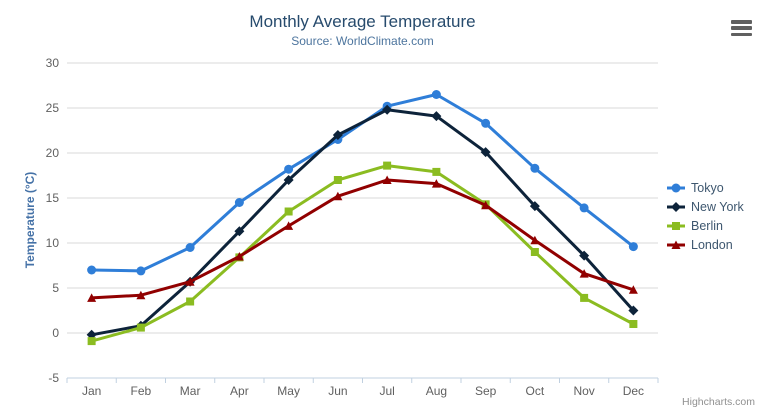  Describe the element at coordinates (583, 391) in the screenshot. I see `x-axis-label: Nov` at that location.